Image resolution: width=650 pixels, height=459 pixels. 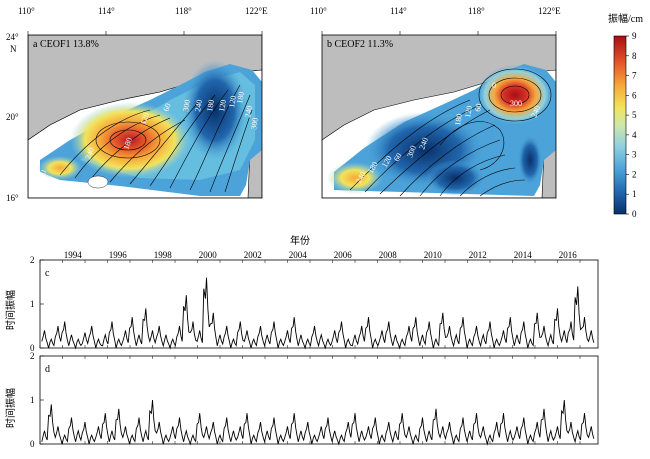 What do you see at coordinates (634, 194) in the screenshot?
I see `colorbar-tick-label: 1` at bounding box center [634, 194].